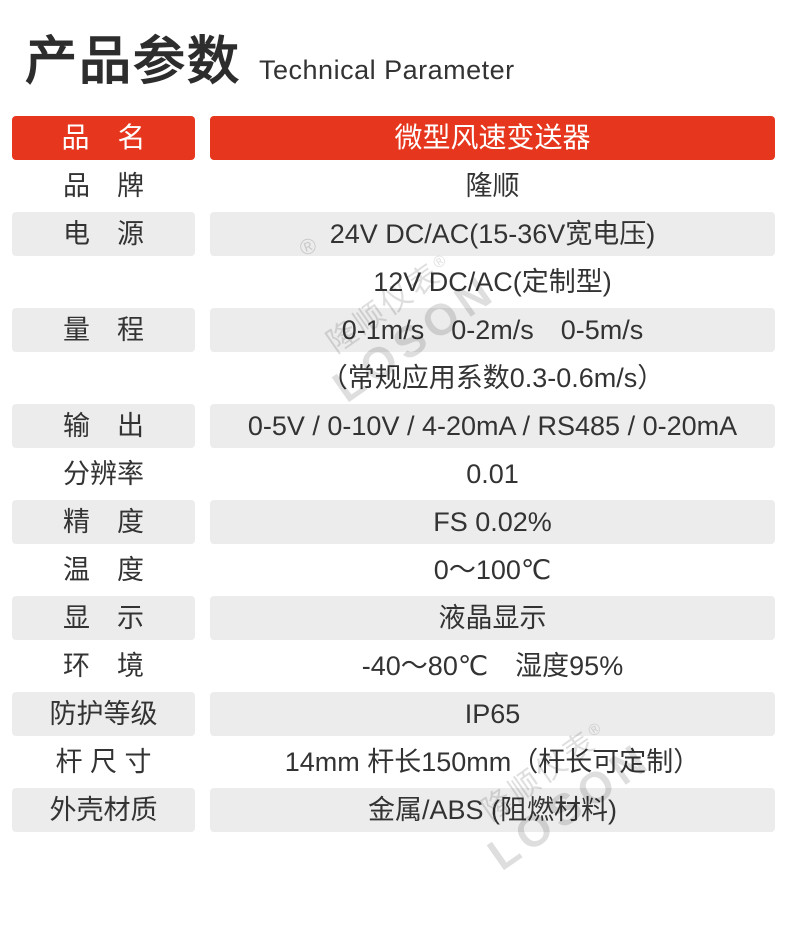  I want to click on table-row: 外壳材质 金属/ABS (阻燃材料), so click(393, 810).